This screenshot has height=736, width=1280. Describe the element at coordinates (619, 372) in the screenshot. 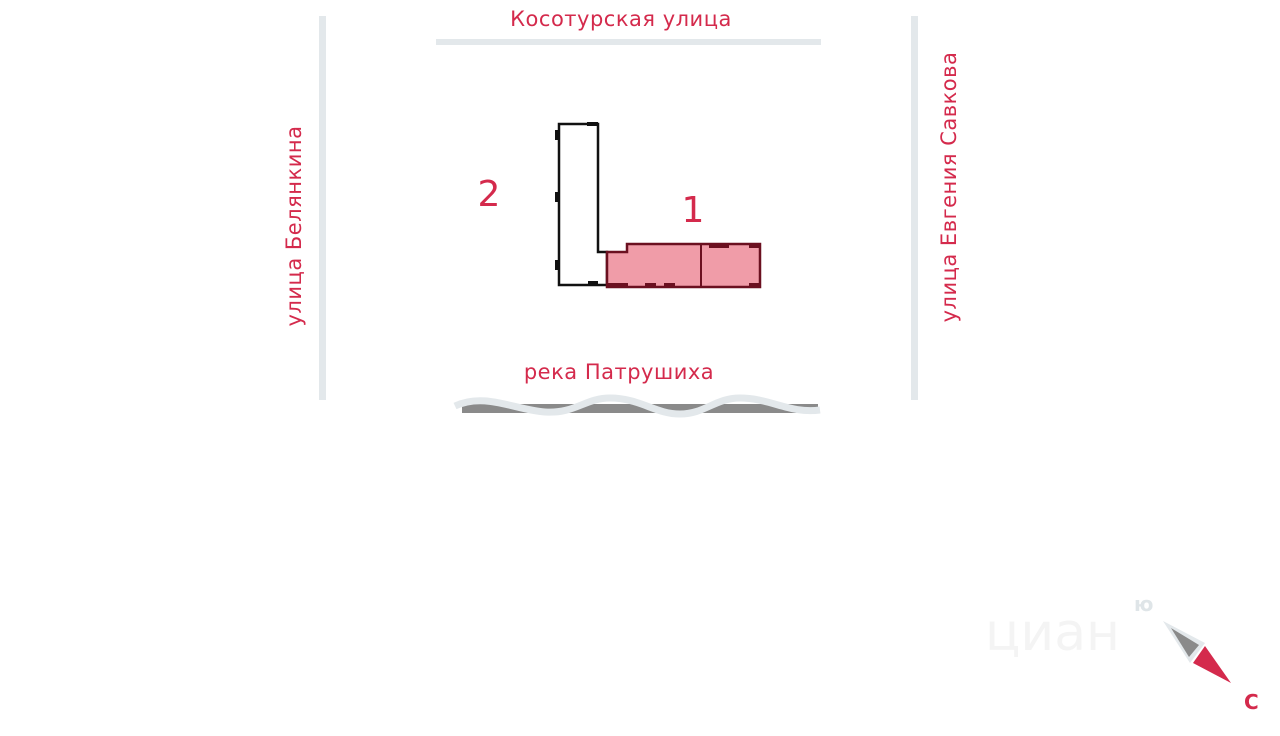

I see `river-label: река Патрушиха` at that location.